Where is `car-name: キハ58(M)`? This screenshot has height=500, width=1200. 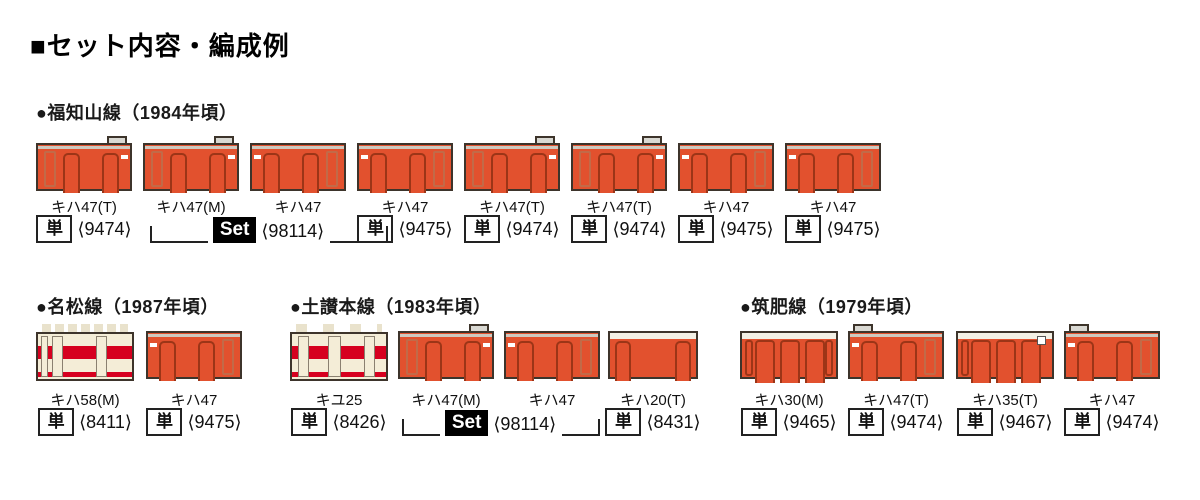
car-name: キハ58(M) is located at coordinates (85, 400).